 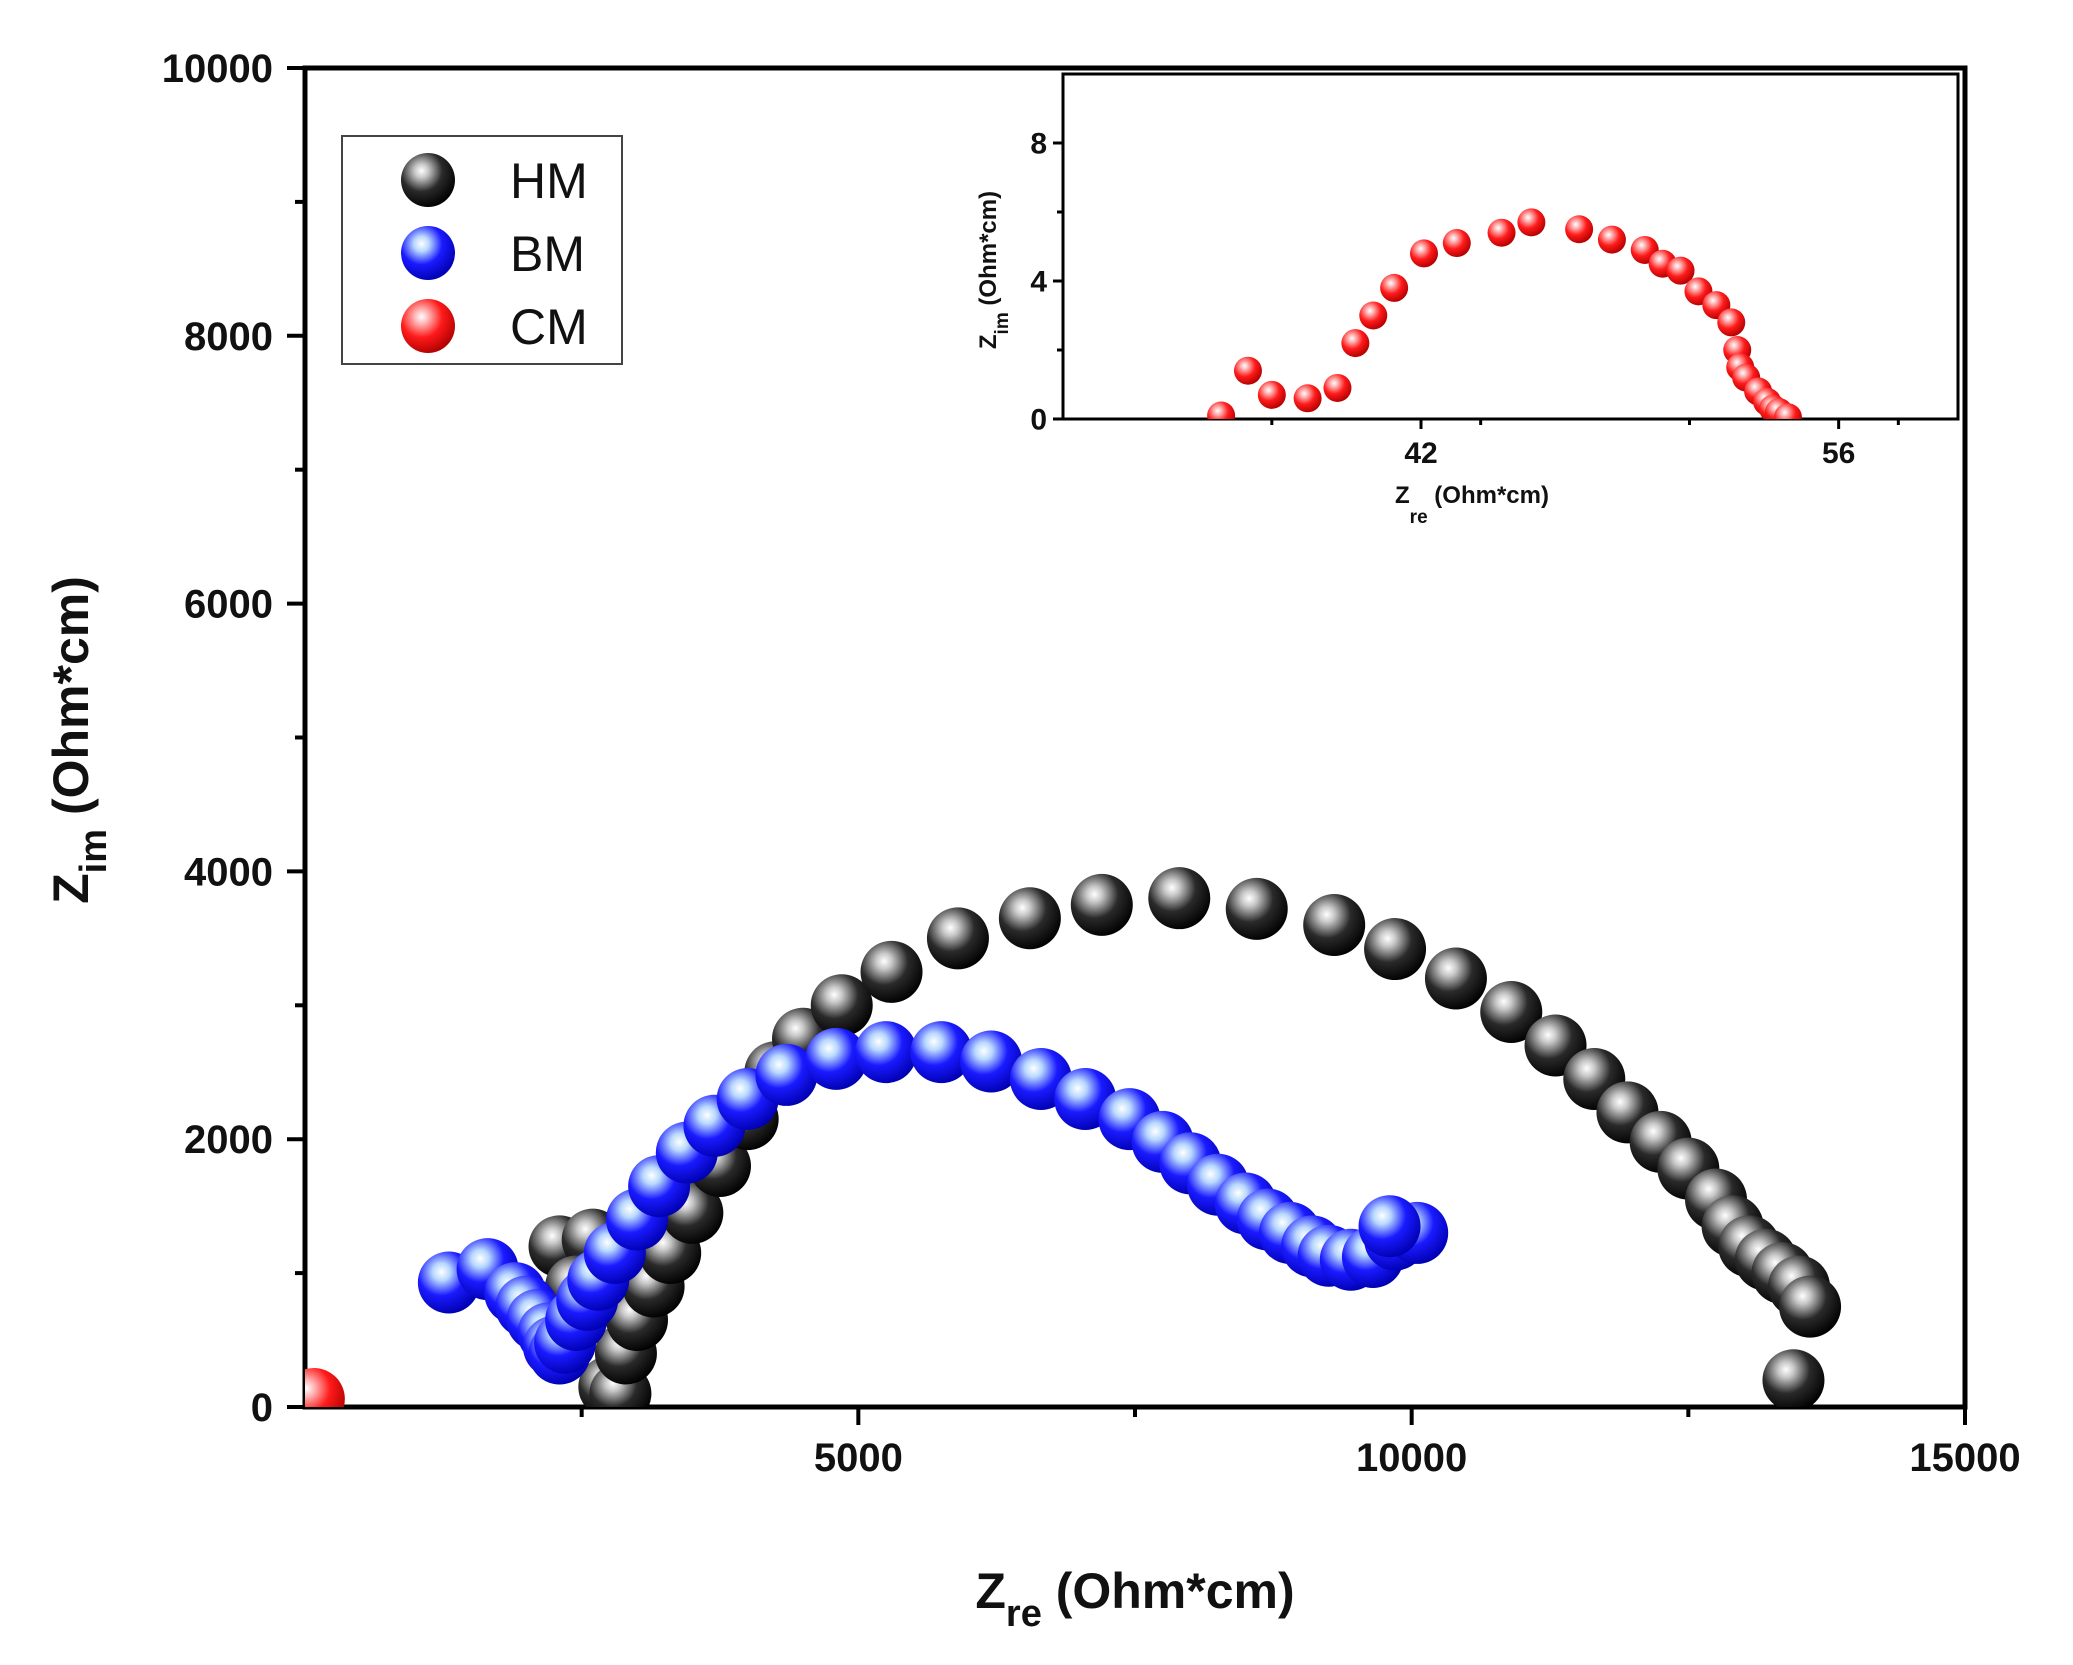 I want to click on inset-x-tick-label: 56, so click(x=1838, y=453).